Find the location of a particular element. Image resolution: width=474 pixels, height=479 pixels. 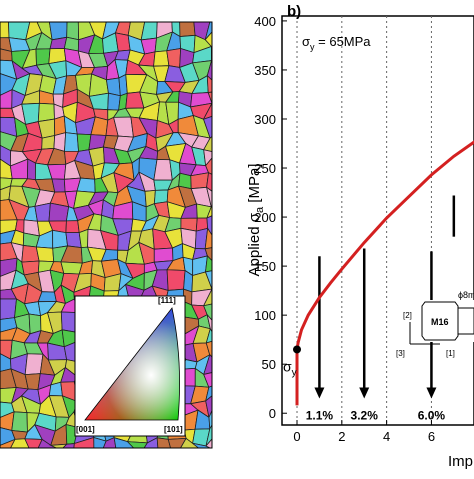

y-tick-label: 350 is located at coordinates (265, 70).